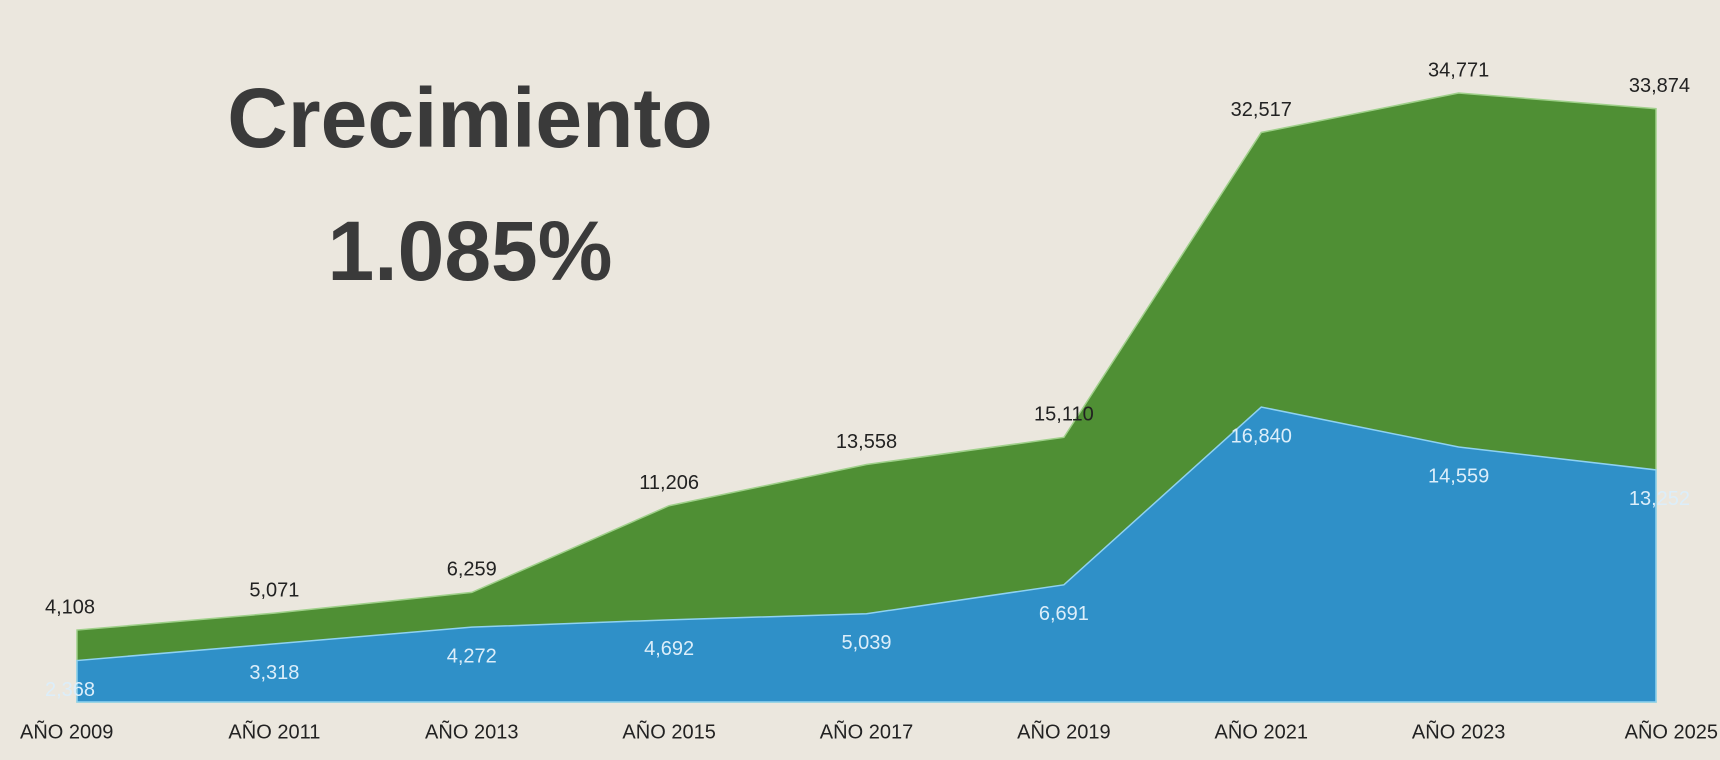  What do you see at coordinates (1261, 731) in the screenshot?
I see `x-tick-label: AÑO 2021` at bounding box center [1261, 731].